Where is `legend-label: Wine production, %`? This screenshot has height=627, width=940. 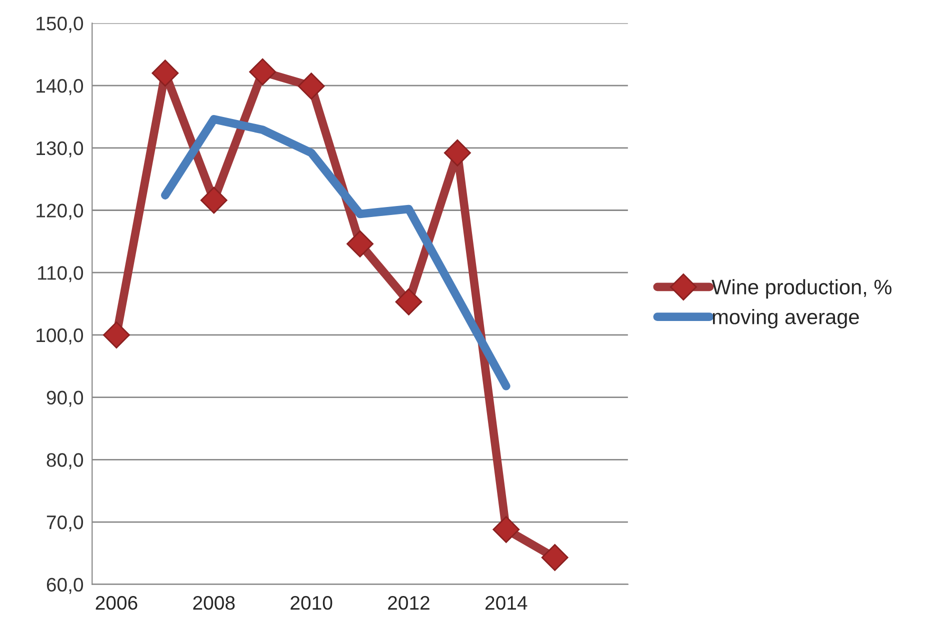
legend-label: Wine production, % is located at coordinates (802, 289).